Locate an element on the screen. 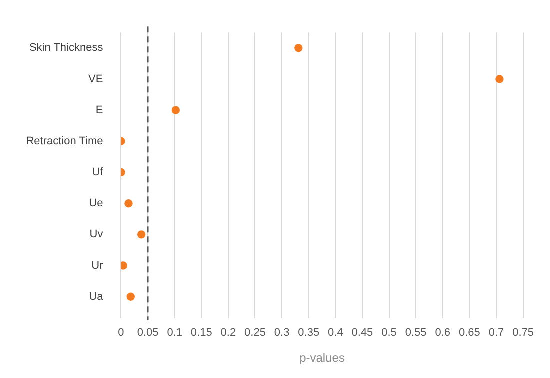  y-tick-label: VE is located at coordinates (96, 79).